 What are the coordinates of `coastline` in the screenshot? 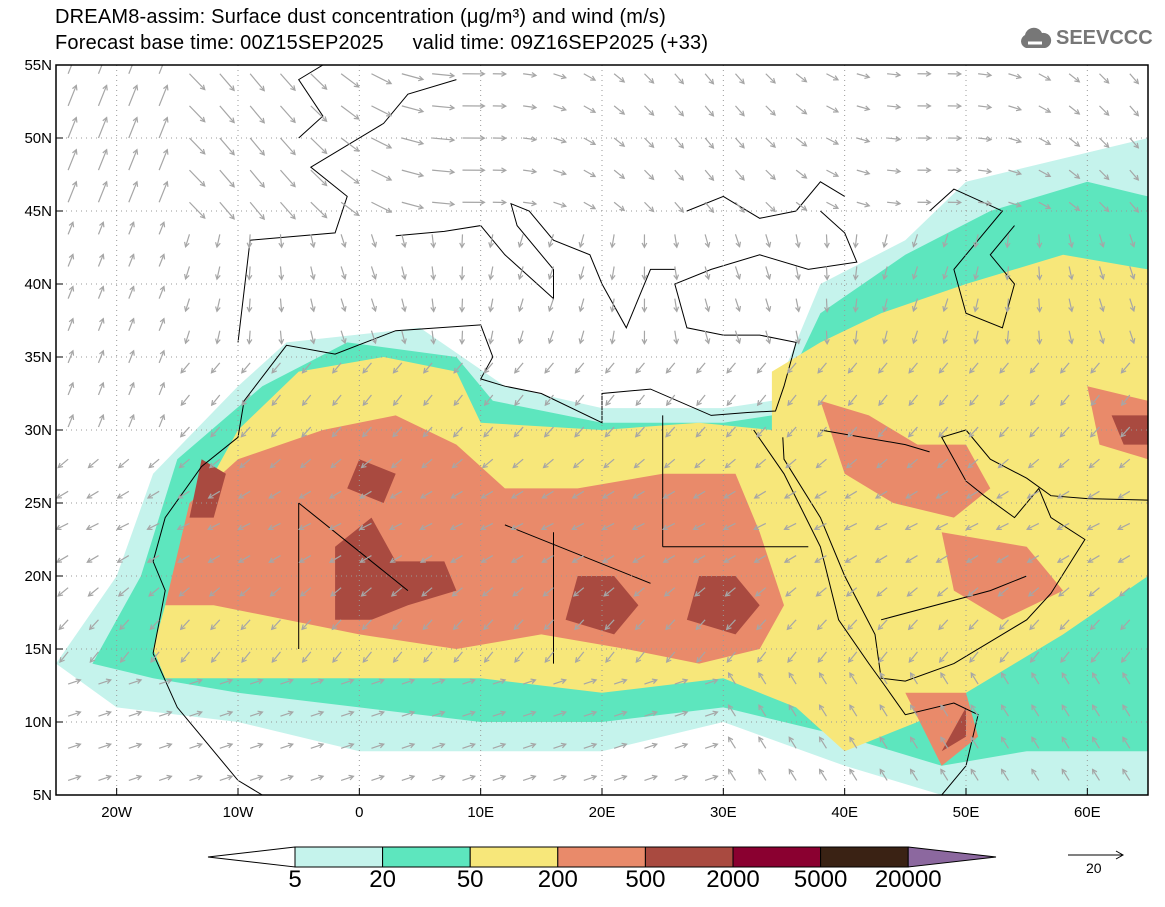 It's located at (310, 102).